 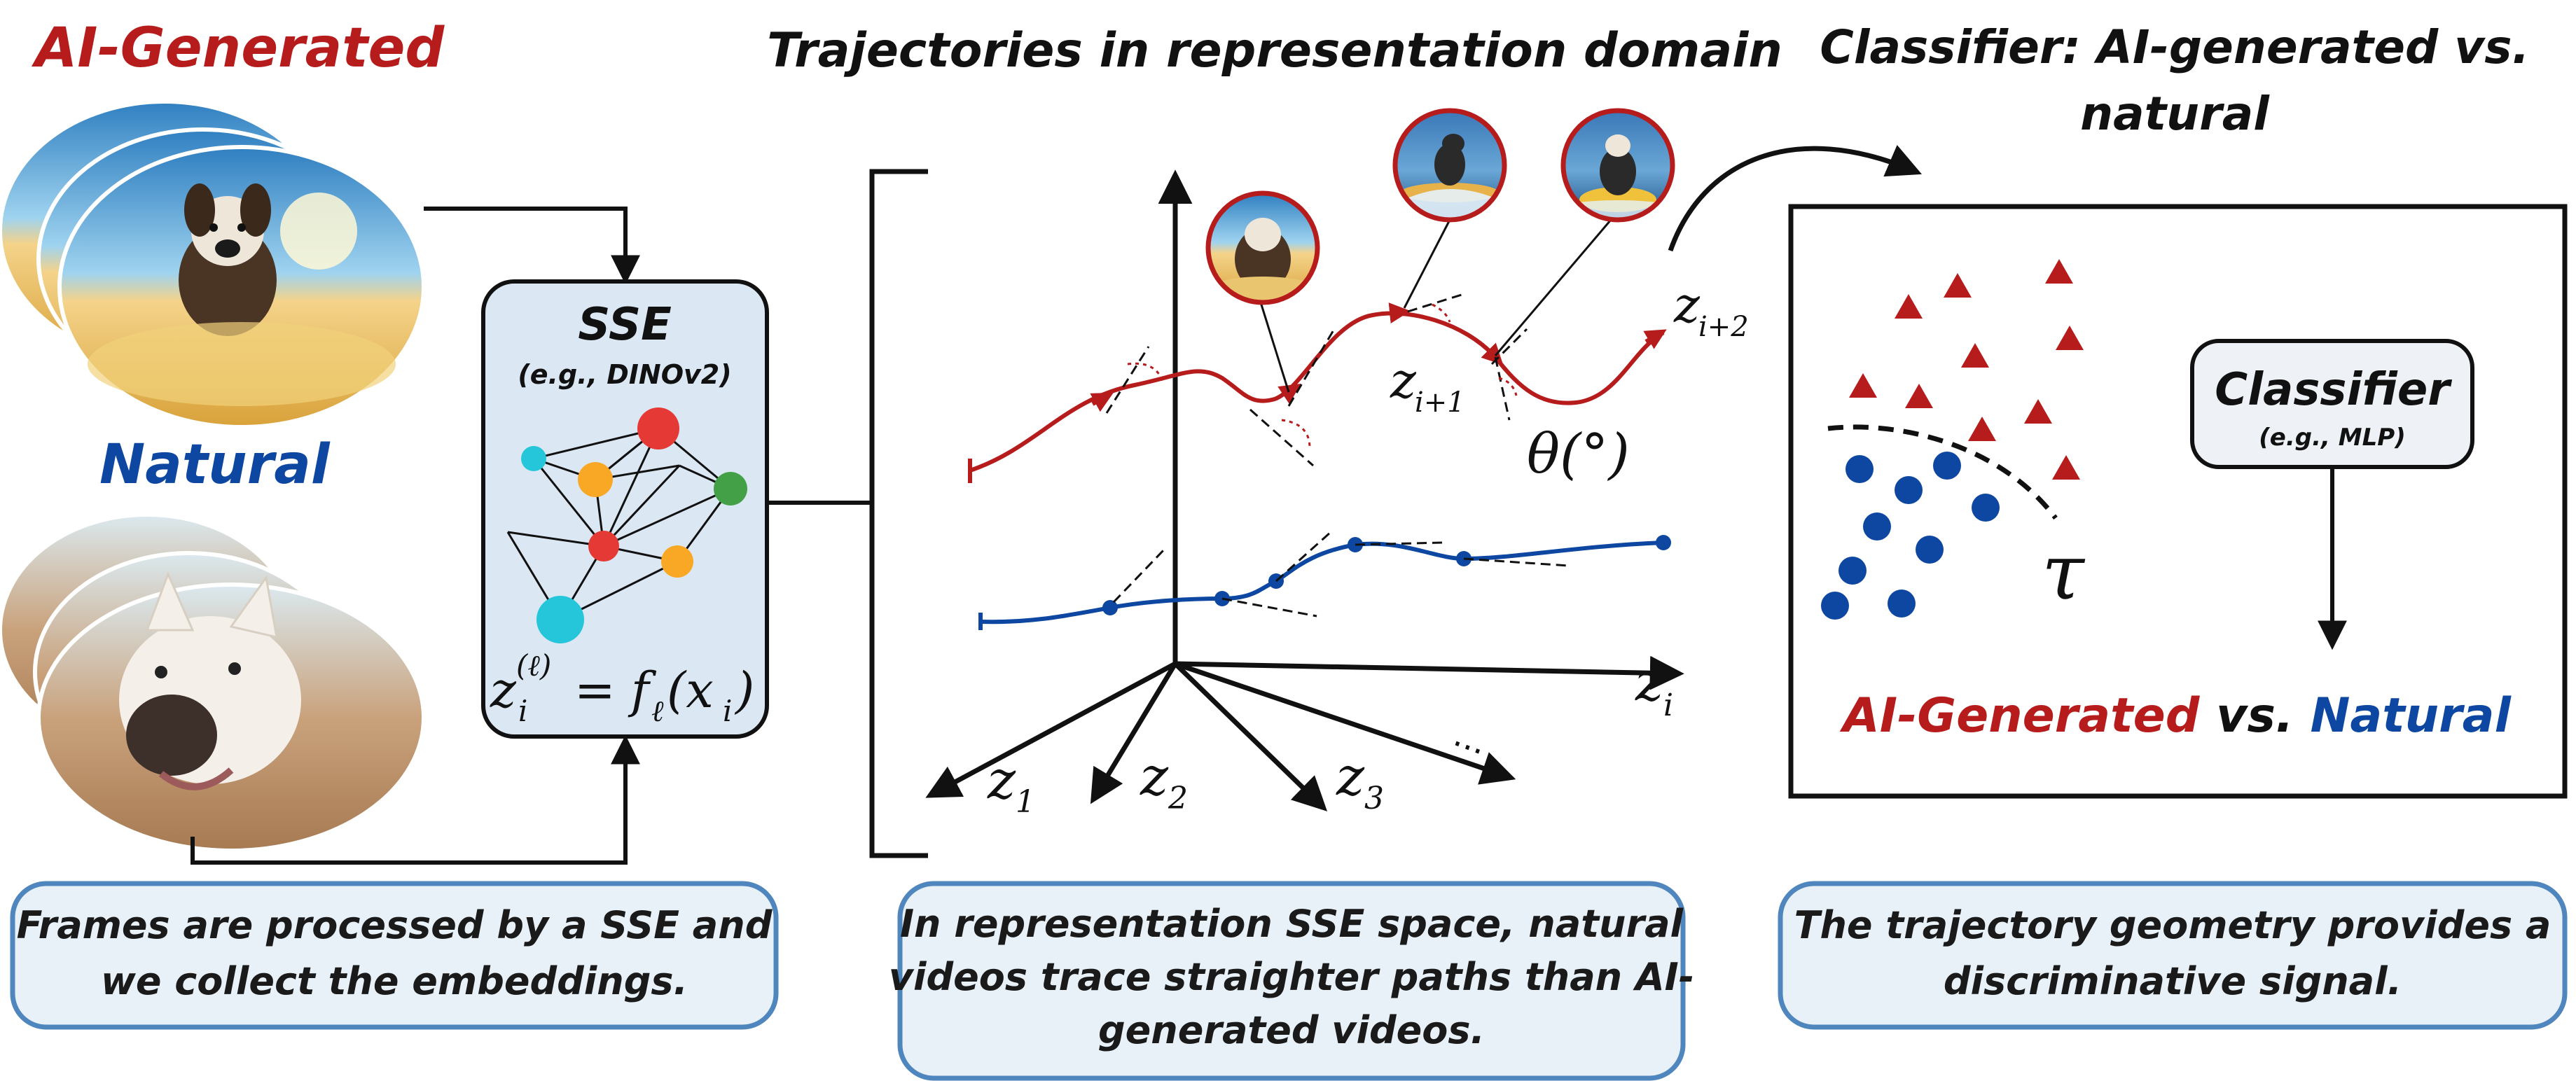 I want to click on label-z-i-plus-2: z, so click(x=1687, y=305).